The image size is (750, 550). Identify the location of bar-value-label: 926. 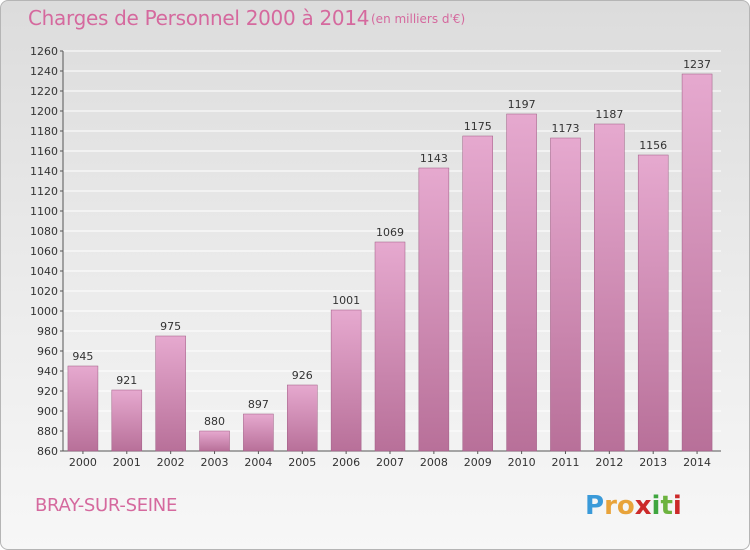
(302, 375).